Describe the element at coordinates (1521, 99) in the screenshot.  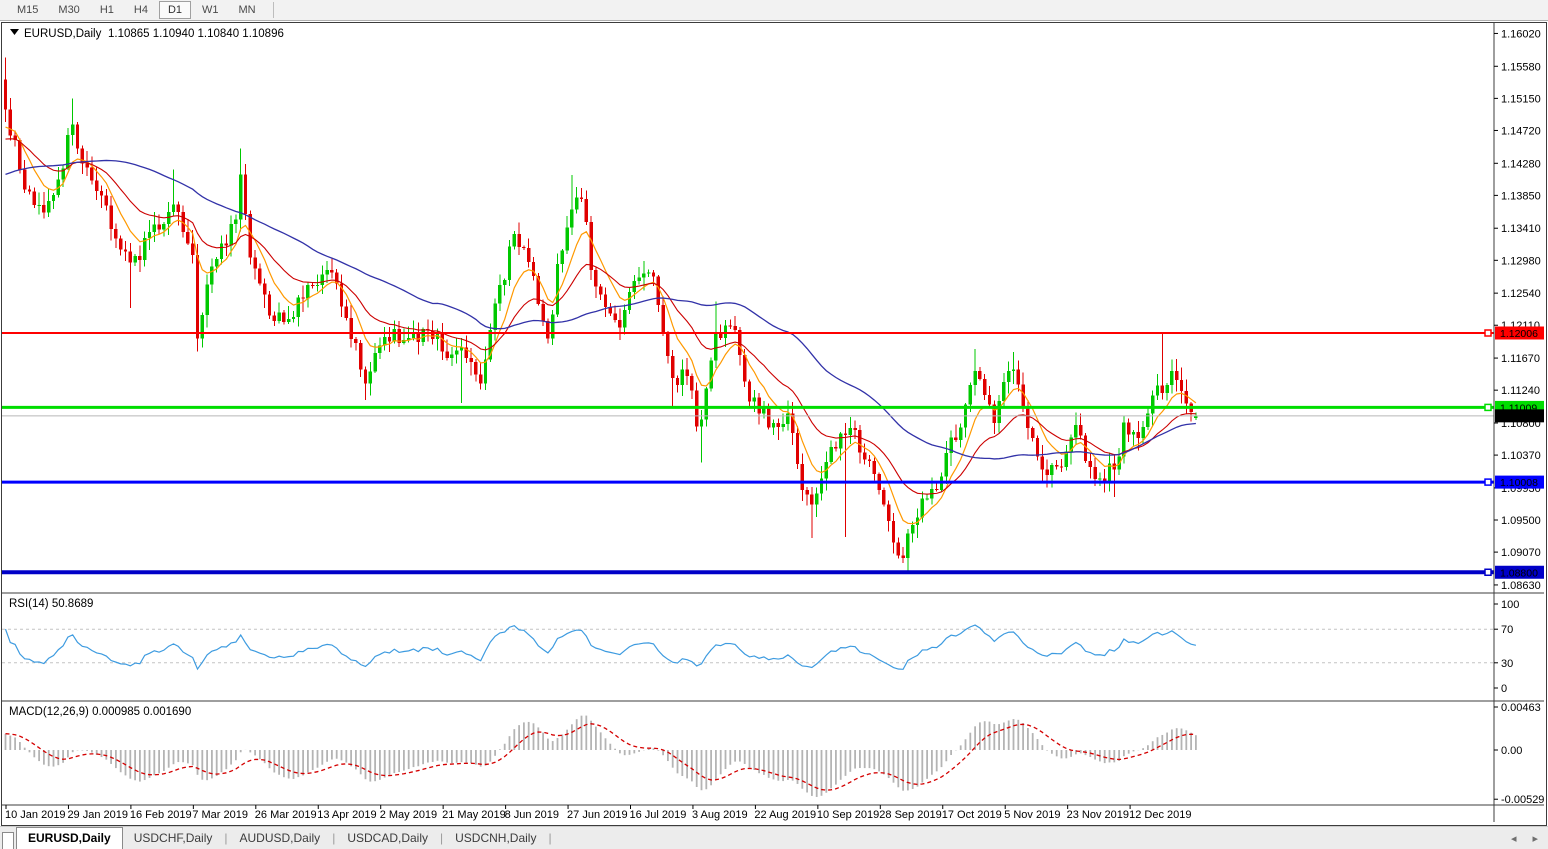
I see `svg-text: 1.15150` at that location.